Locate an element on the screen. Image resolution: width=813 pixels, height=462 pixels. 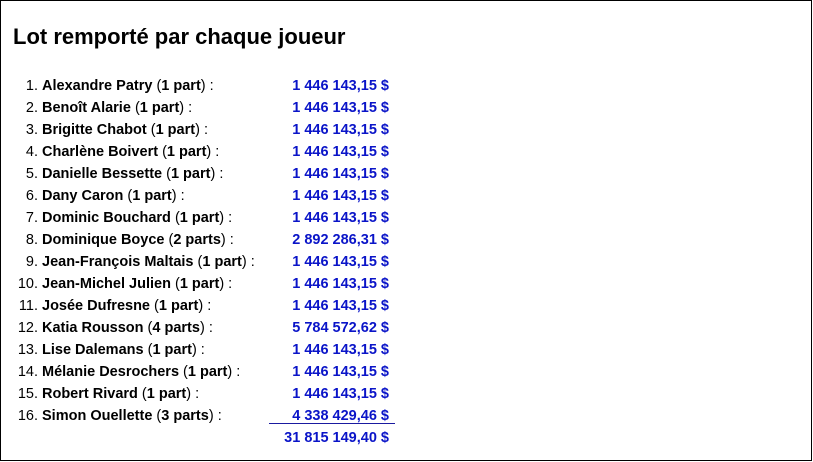
player-name: Charlène Boivert is located at coordinates (100, 152).